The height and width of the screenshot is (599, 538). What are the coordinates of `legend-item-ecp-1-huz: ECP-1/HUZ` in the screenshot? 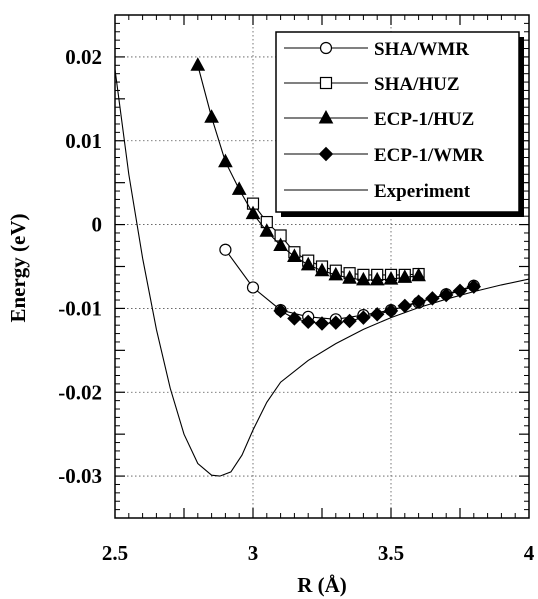 It's located at (379, 119).